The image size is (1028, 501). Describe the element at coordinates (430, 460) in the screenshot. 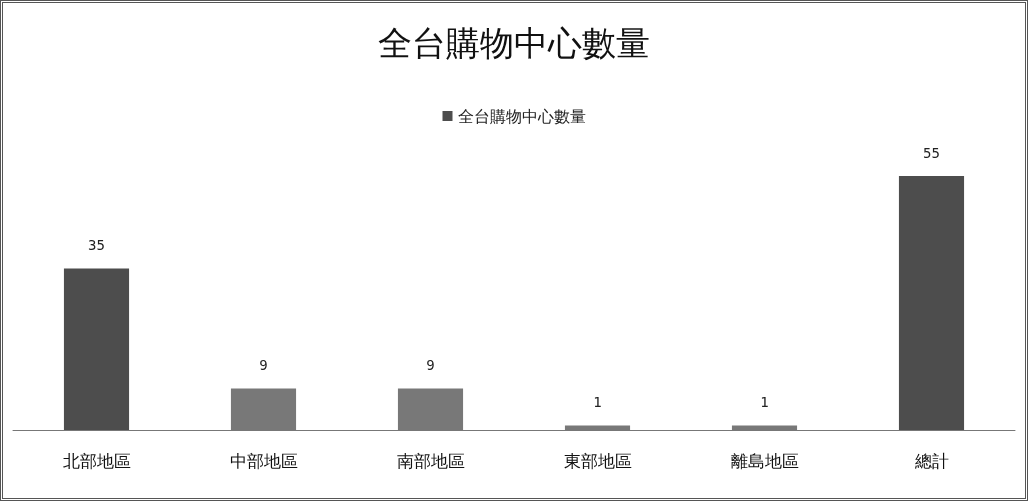

I see `x-tick-label: 南部地區` at that location.